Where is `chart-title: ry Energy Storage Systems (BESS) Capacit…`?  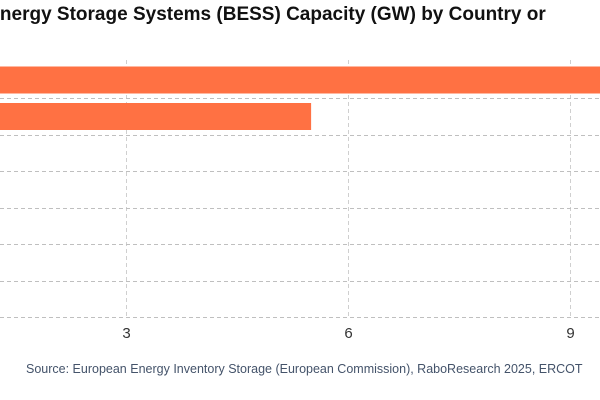 chart-title: ry Energy Storage Systems (BESS) Capacit… is located at coordinates (300, 16).